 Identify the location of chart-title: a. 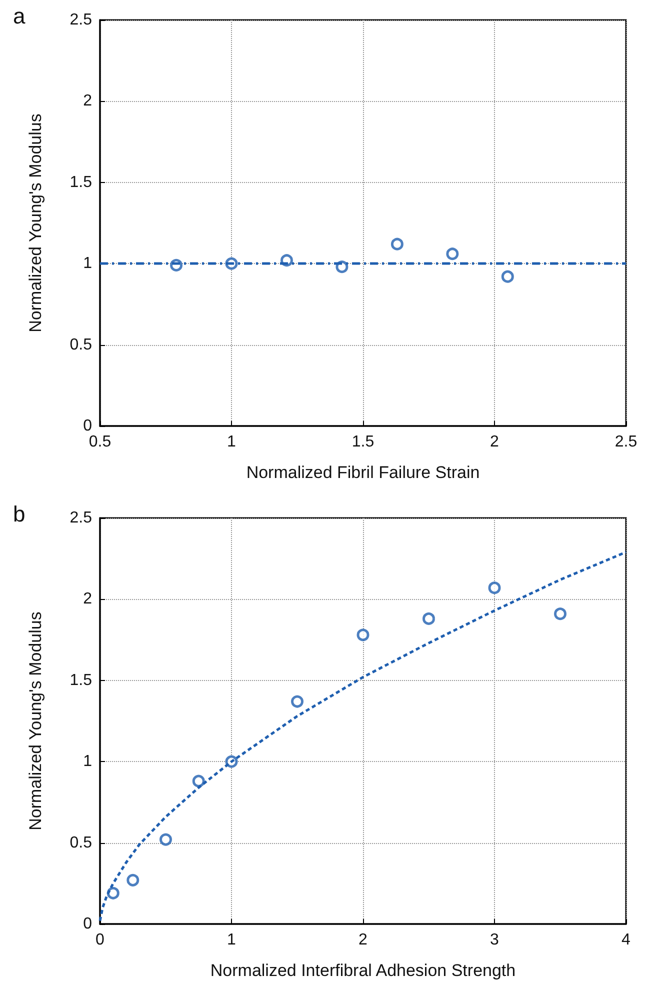
(19, 16).